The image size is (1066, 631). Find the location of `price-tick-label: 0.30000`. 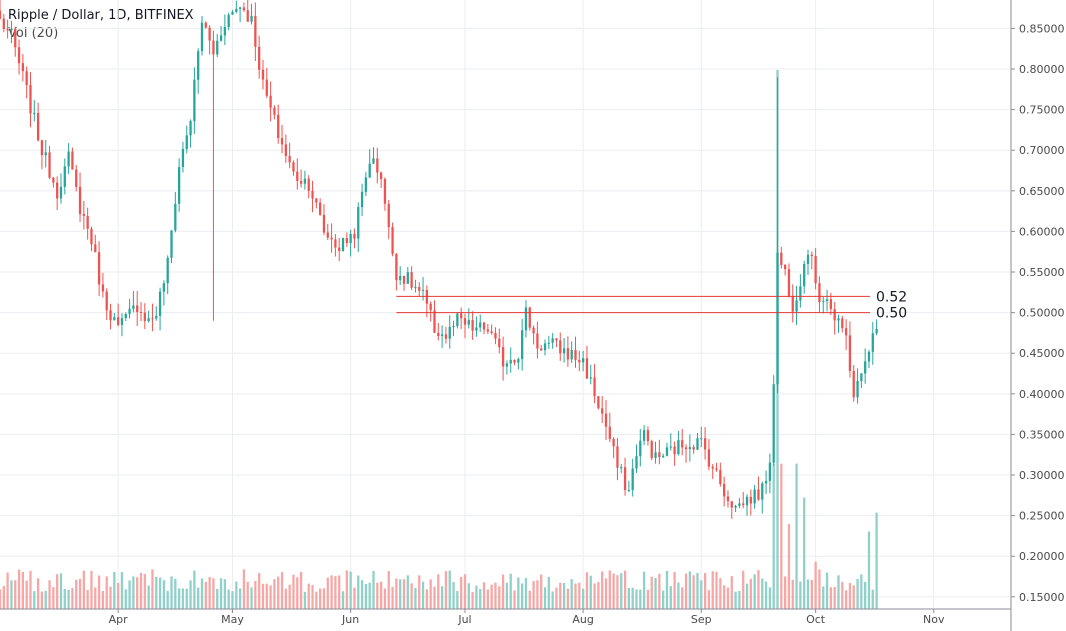

price-tick-label: 0.30000 is located at coordinates (1042, 475).